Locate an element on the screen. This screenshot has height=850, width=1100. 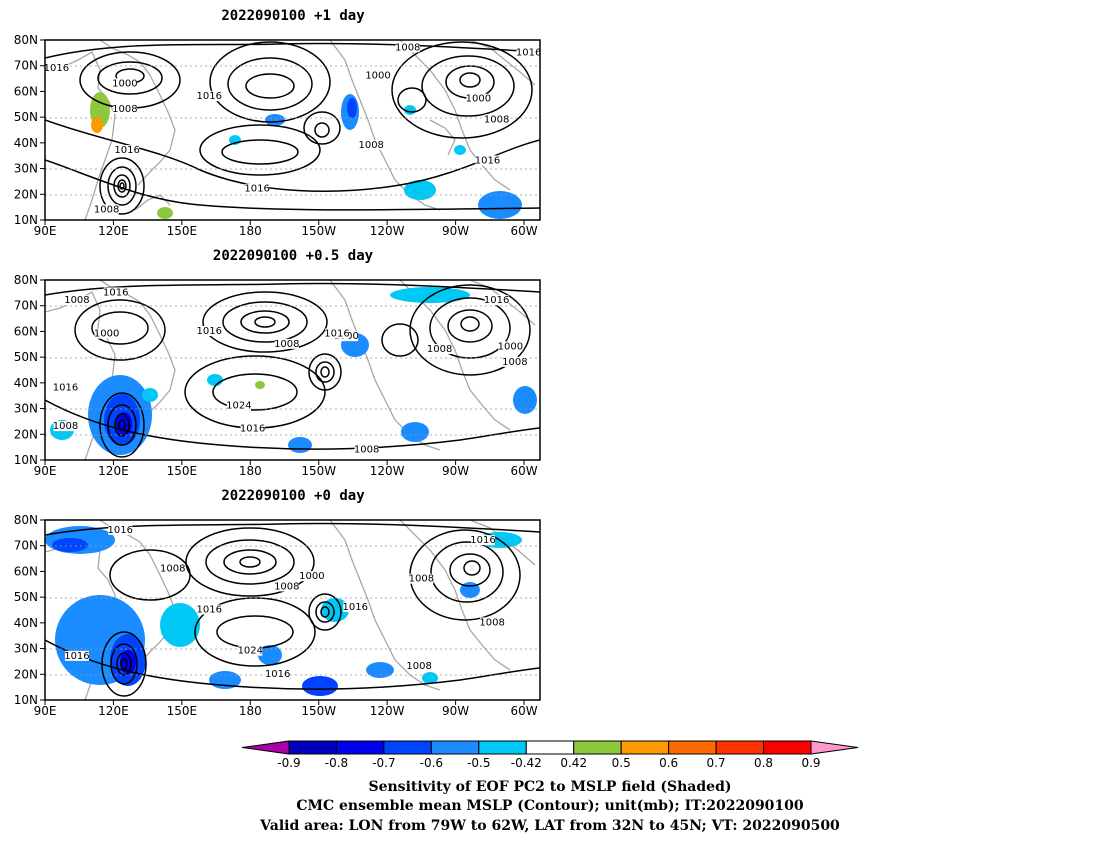
sensitivity-shading is located at coordinates (306, 155).